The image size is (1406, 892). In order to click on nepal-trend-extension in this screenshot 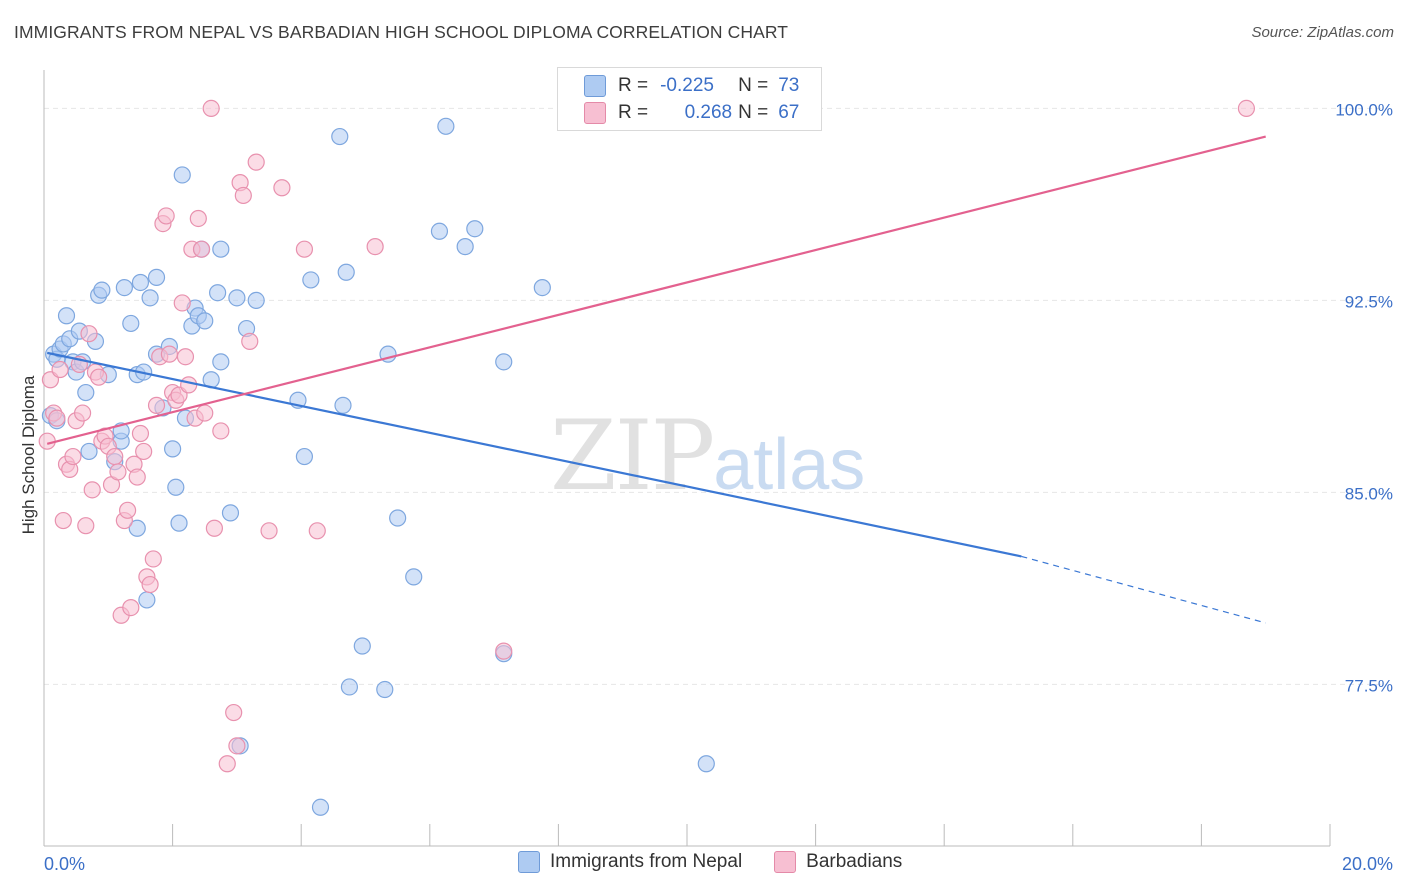, I will do `click(1143, 589)`.